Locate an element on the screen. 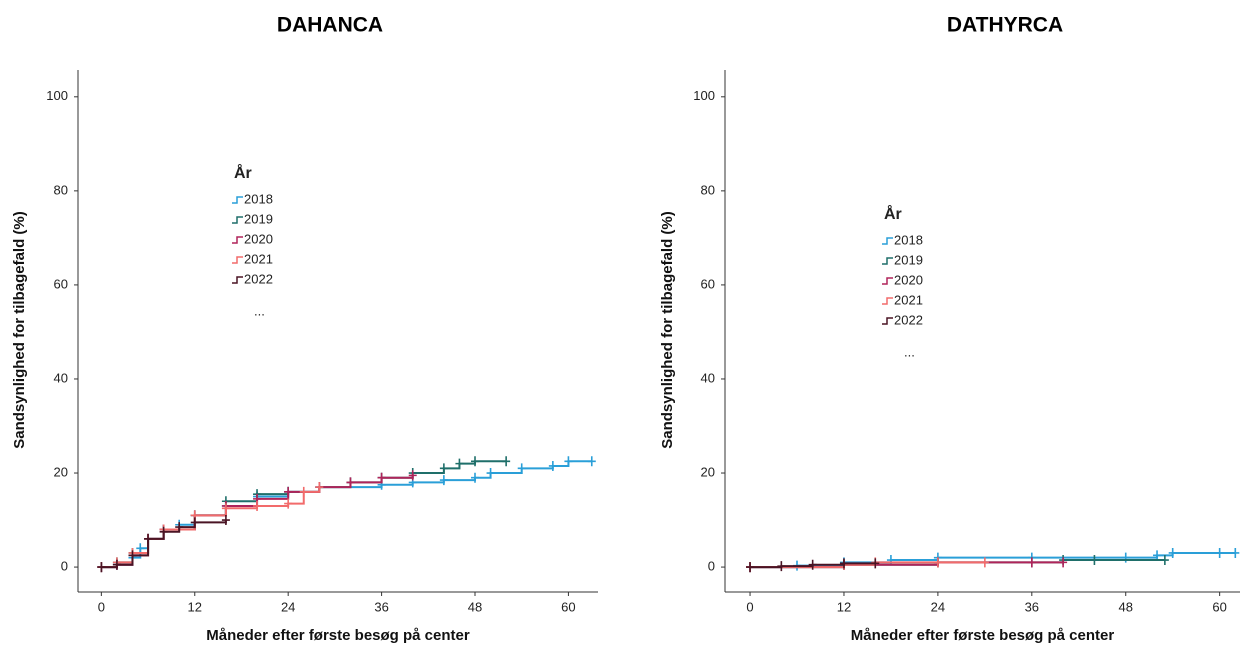 The width and height of the screenshot is (1240, 657). legend-title: År is located at coordinates (893, 213).